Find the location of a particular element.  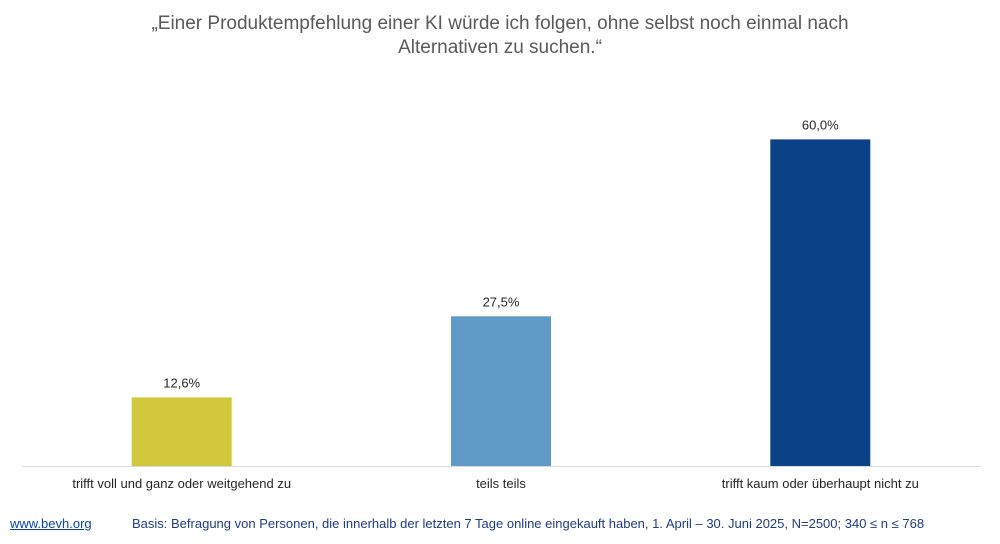

source-link: www.bevh.org is located at coordinates (51, 523).